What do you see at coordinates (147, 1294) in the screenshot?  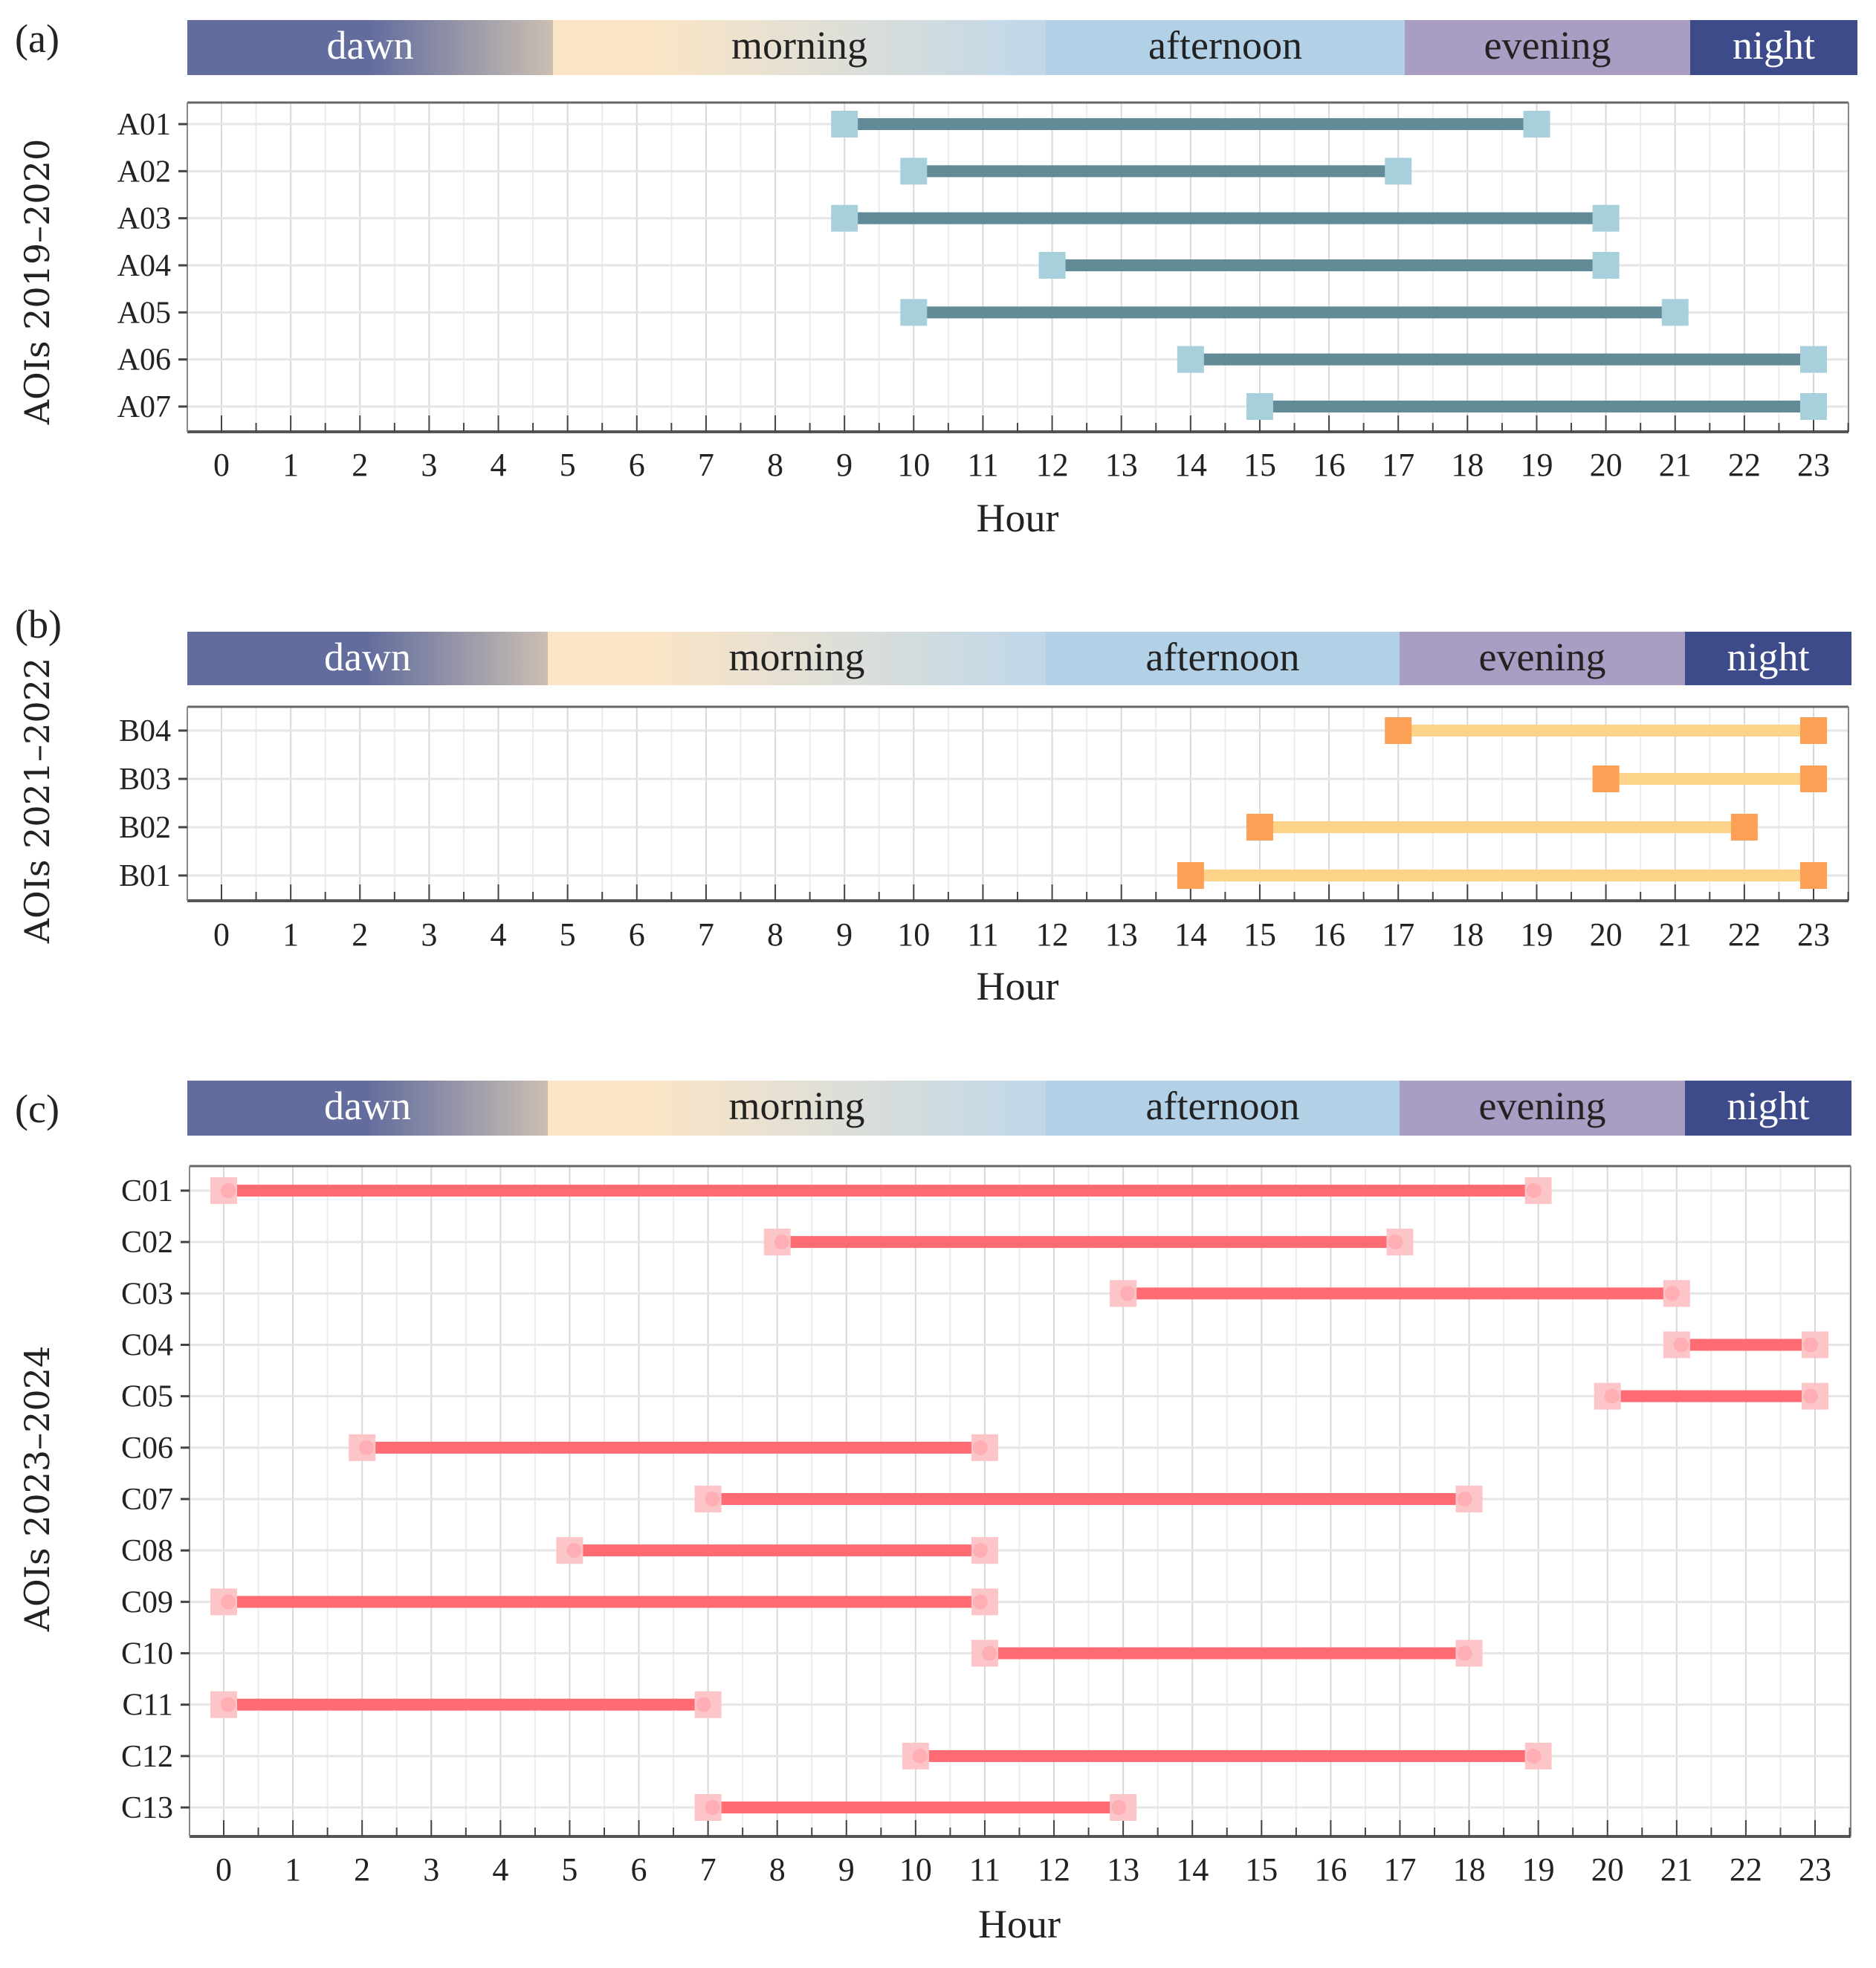 I see `y-tick-label: C03` at bounding box center [147, 1294].